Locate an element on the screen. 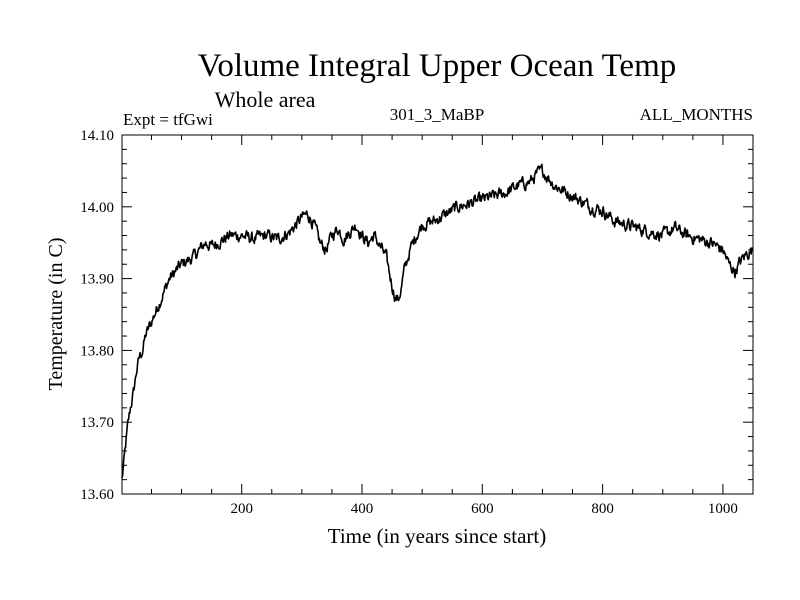  center-label: 301_3_MaBP is located at coordinates (437, 114).